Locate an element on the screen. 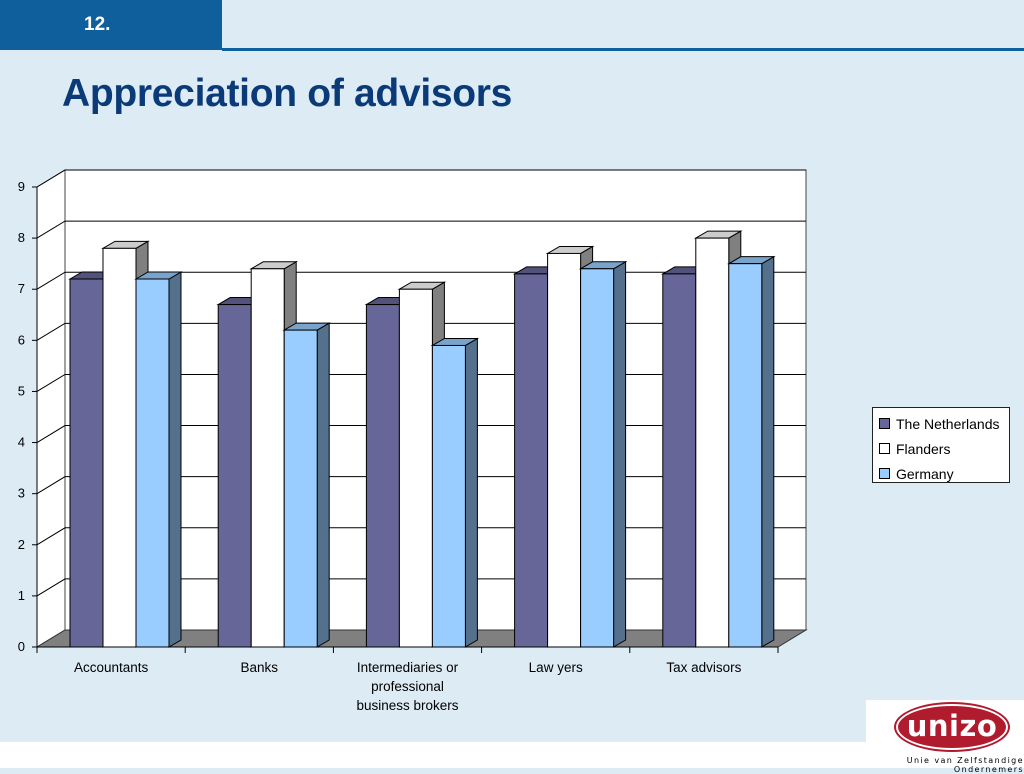 The width and height of the screenshot is (1024, 774). legend-item-flanders: Flanders is located at coordinates (944, 448).